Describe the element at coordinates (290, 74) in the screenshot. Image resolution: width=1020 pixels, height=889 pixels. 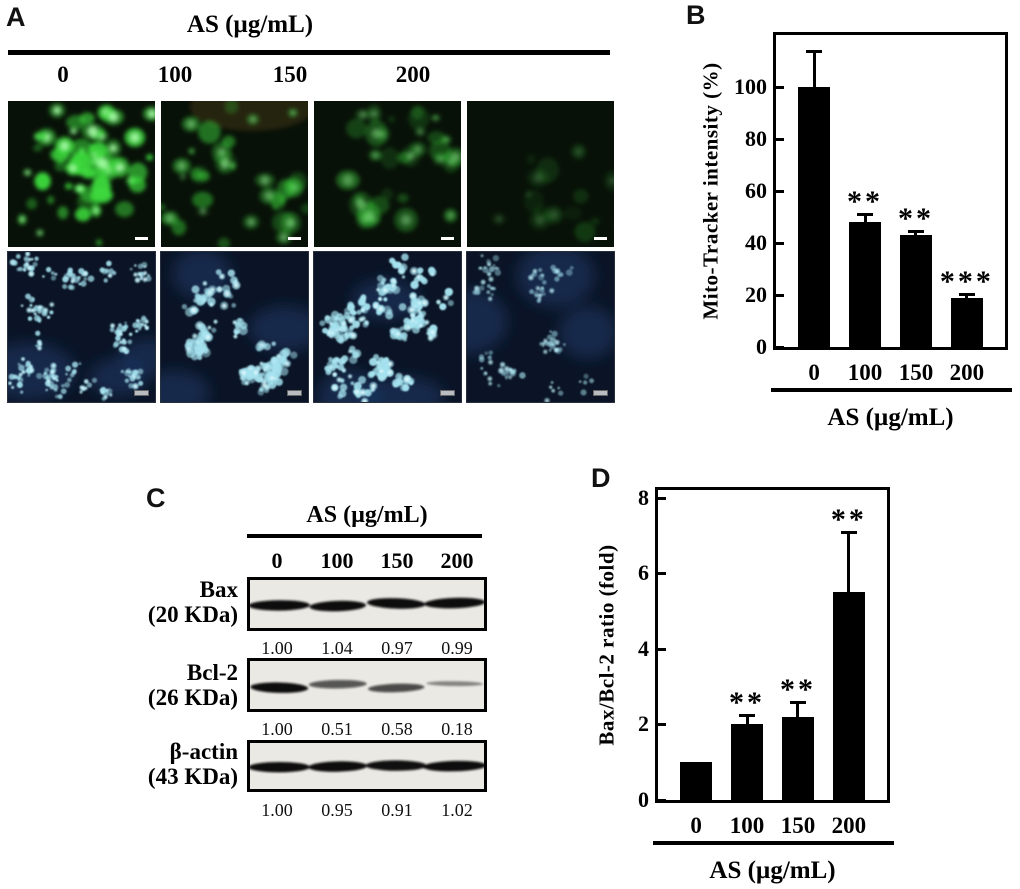
I see `panel-a-dose-label-150: 150` at that location.